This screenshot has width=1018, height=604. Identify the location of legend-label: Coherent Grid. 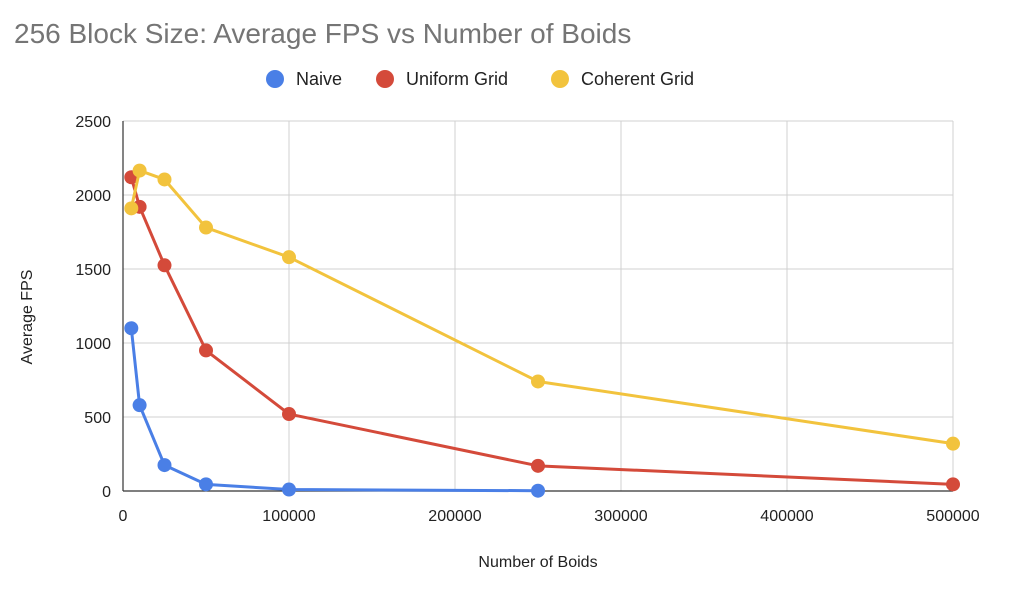
(637, 79).